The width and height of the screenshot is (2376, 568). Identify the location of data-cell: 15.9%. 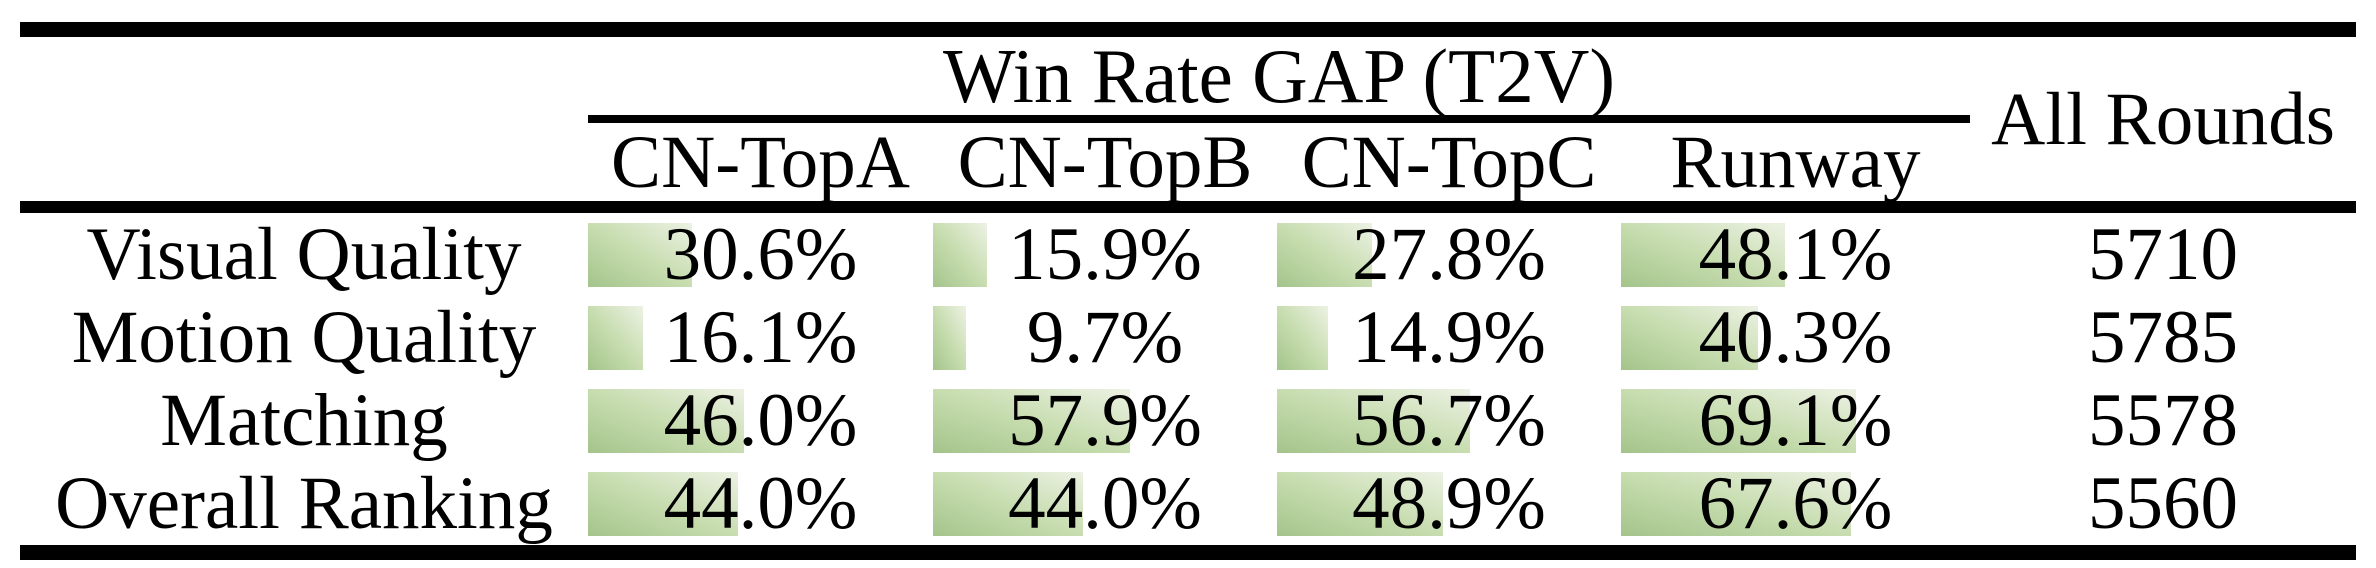
(1105, 254).